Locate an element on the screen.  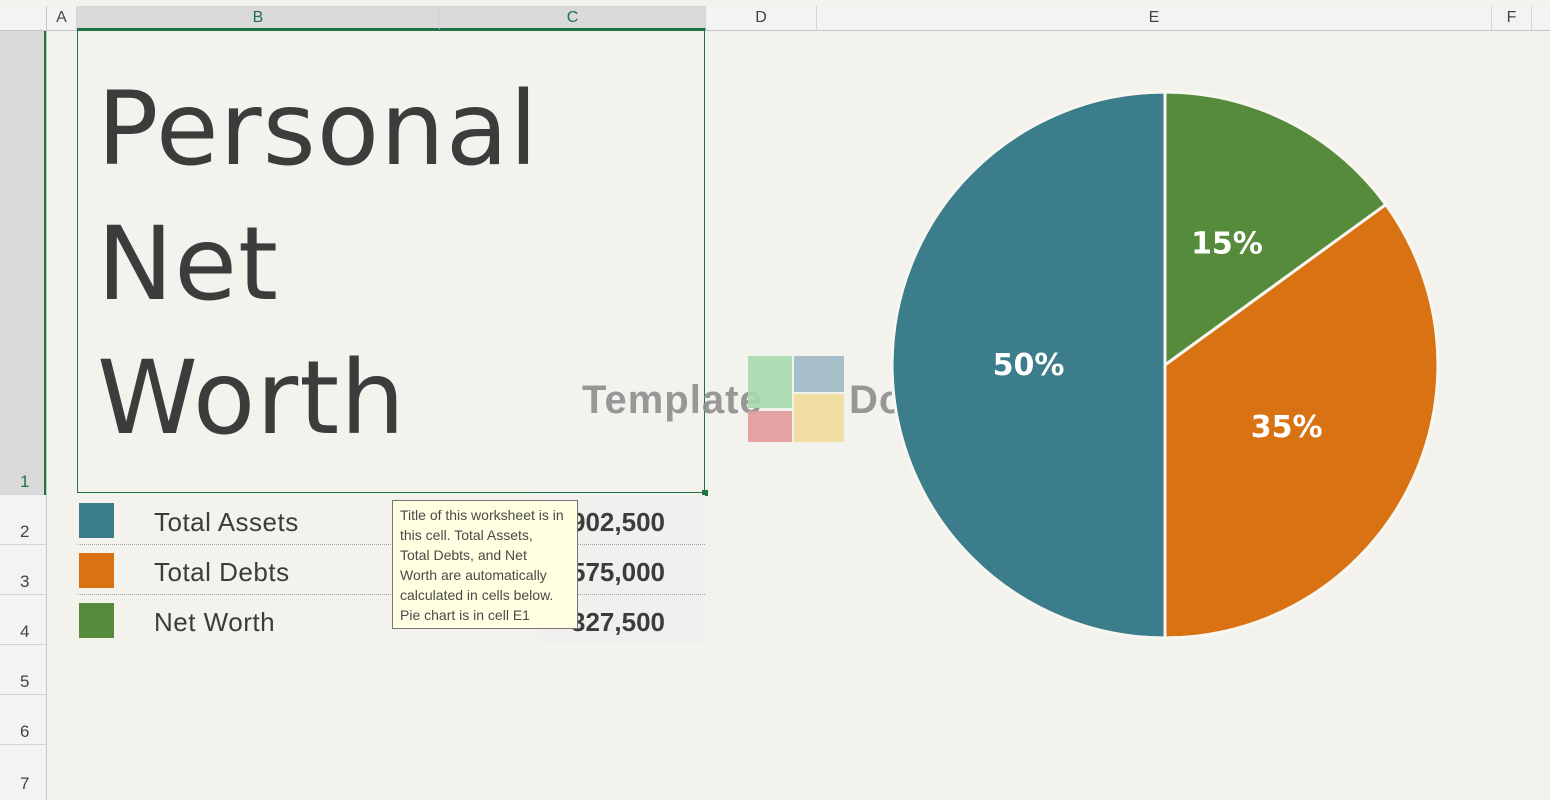
row-selection-indicator is located at coordinates (45, 263).